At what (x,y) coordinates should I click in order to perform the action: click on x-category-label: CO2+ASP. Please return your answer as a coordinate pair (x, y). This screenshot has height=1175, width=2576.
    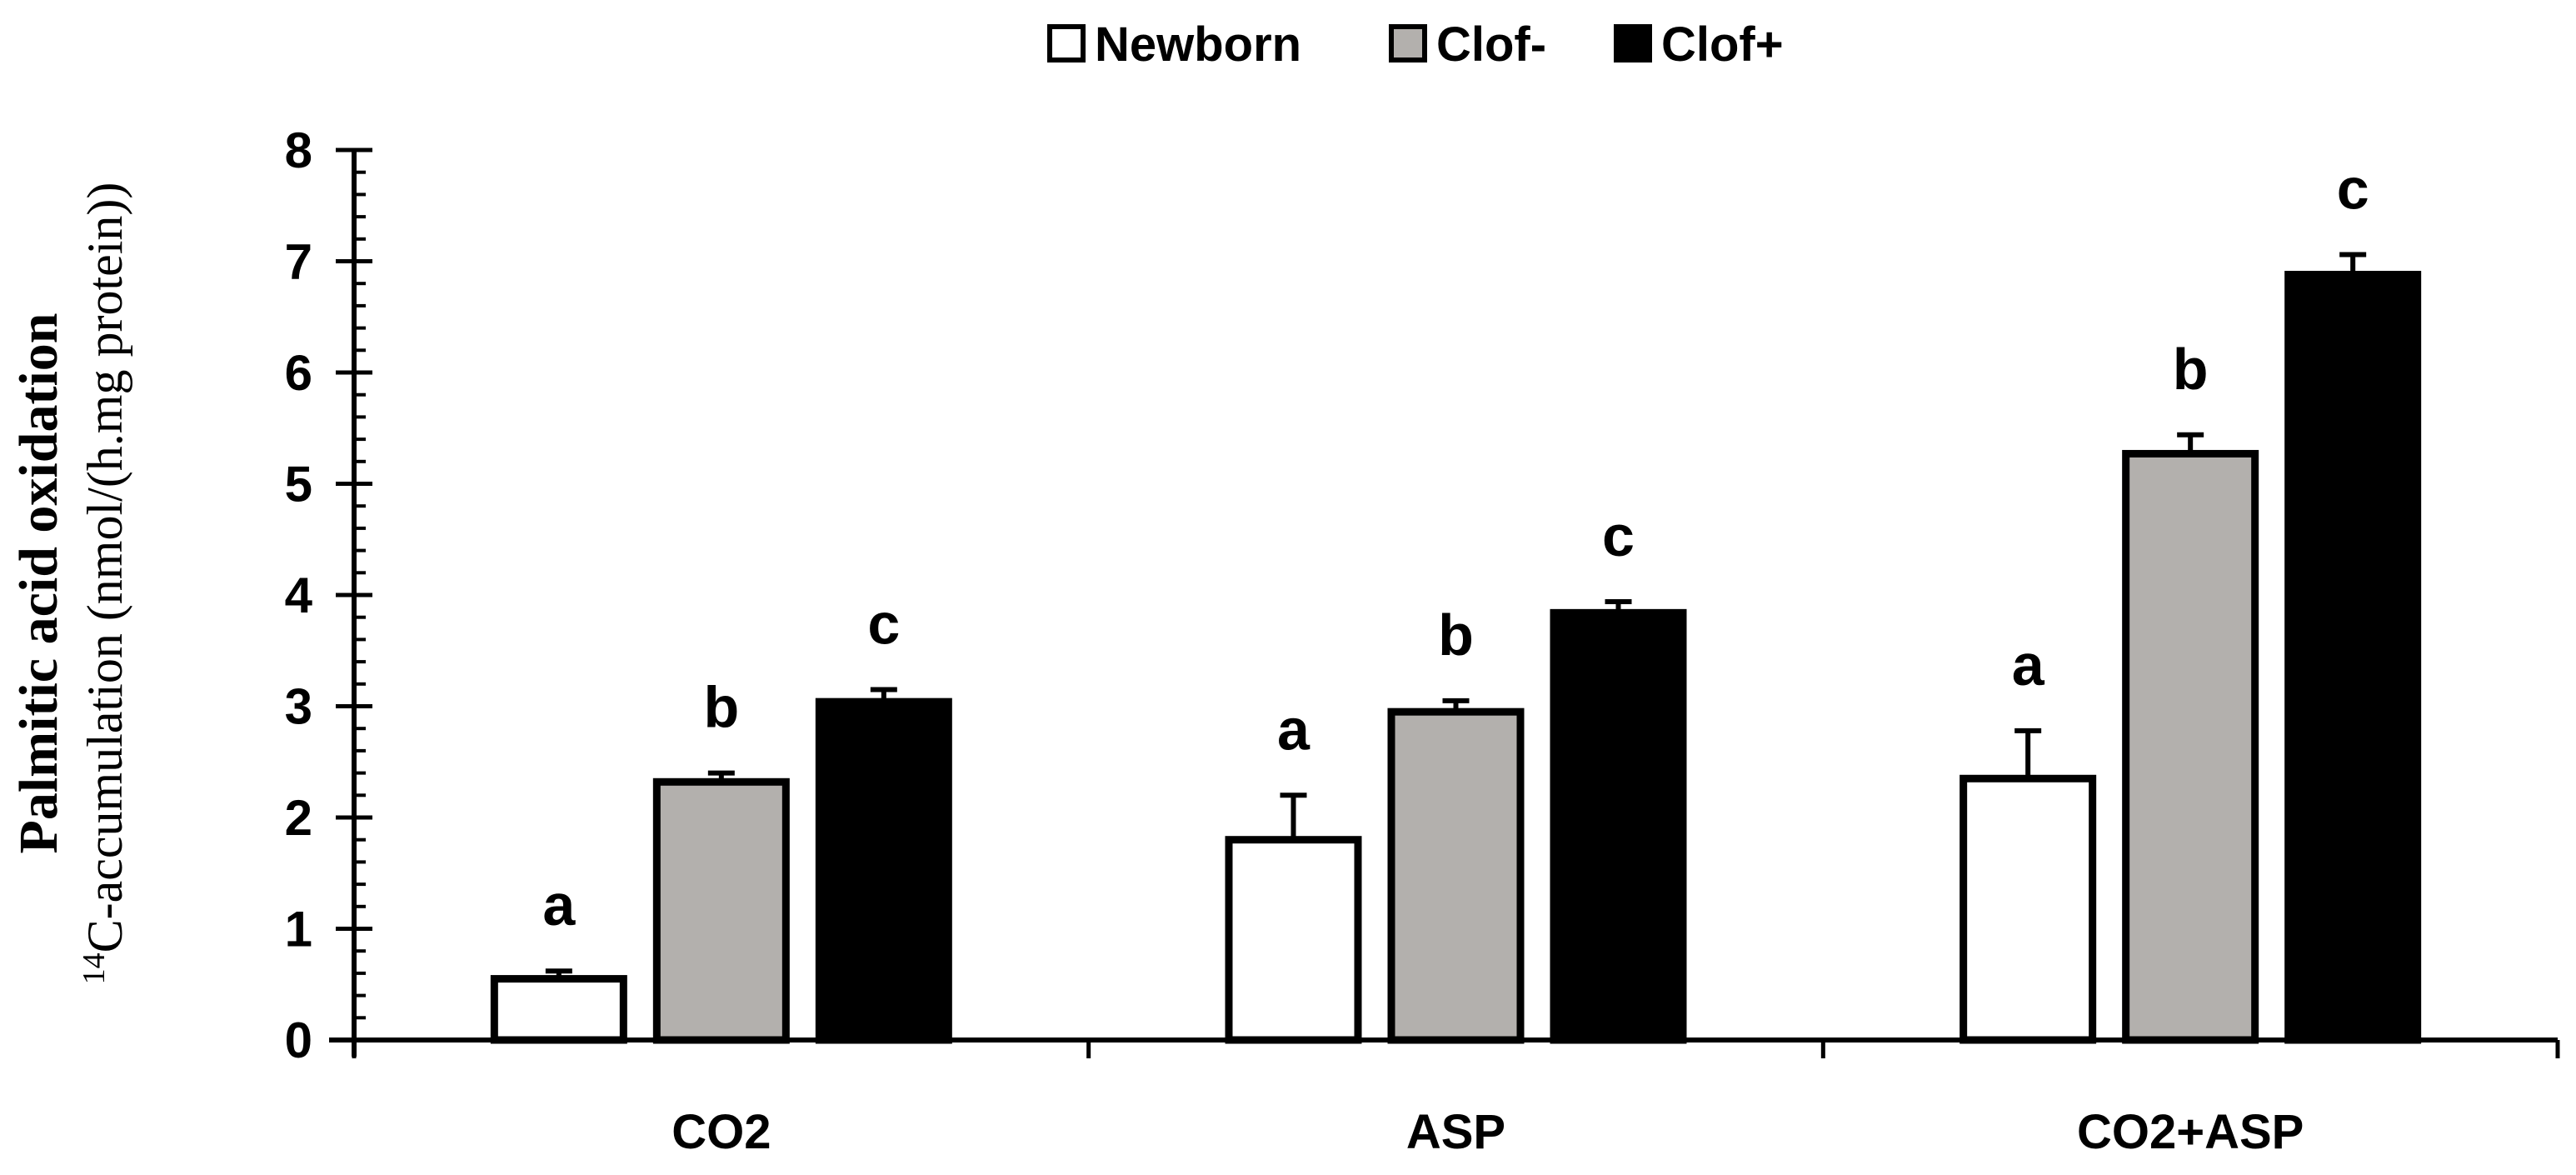
    Looking at the image, I should click on (2190, 1132).